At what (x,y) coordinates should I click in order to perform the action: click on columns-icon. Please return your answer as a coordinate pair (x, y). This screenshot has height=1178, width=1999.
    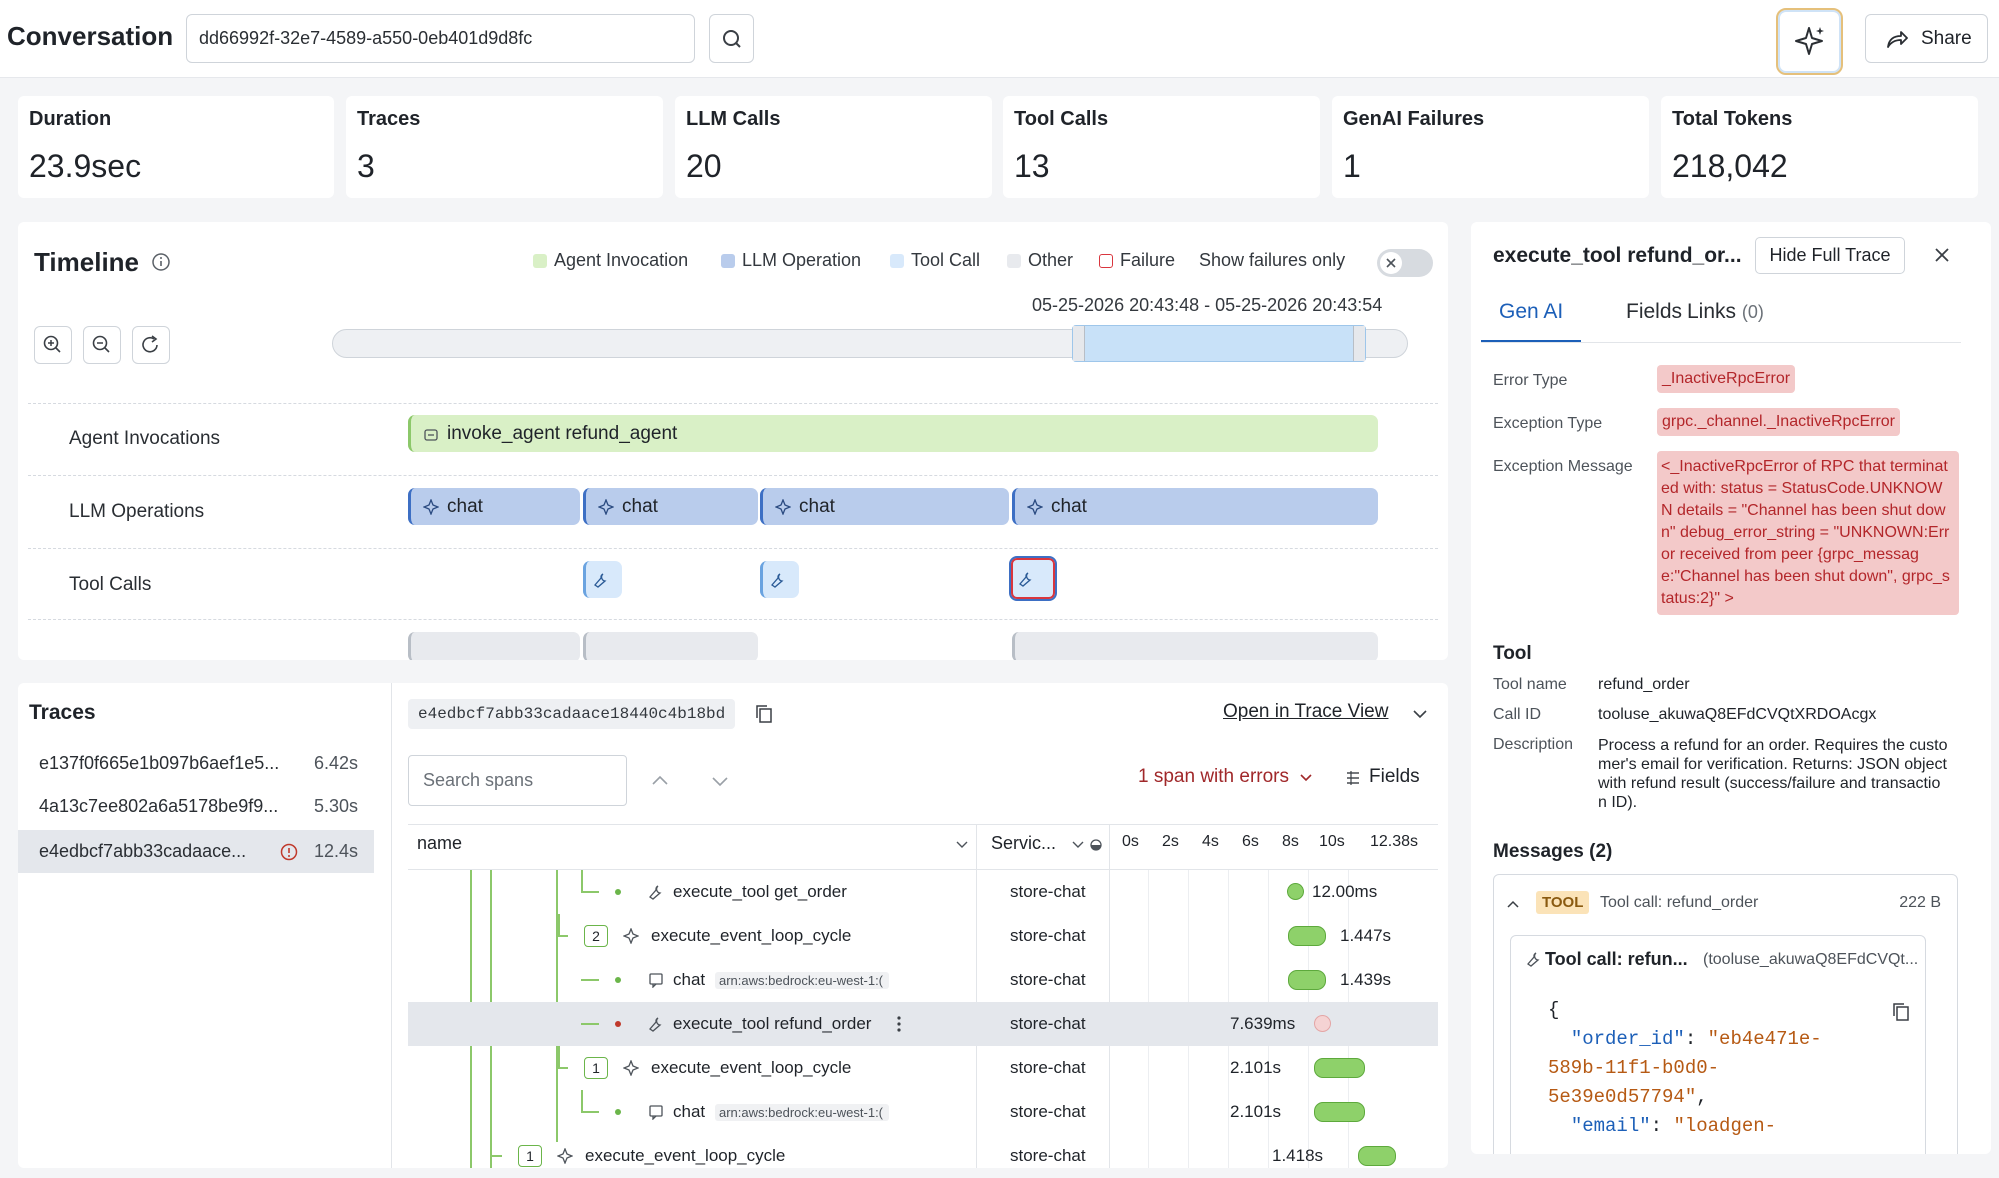
    Looking at the image, I should click on (1353, 778).